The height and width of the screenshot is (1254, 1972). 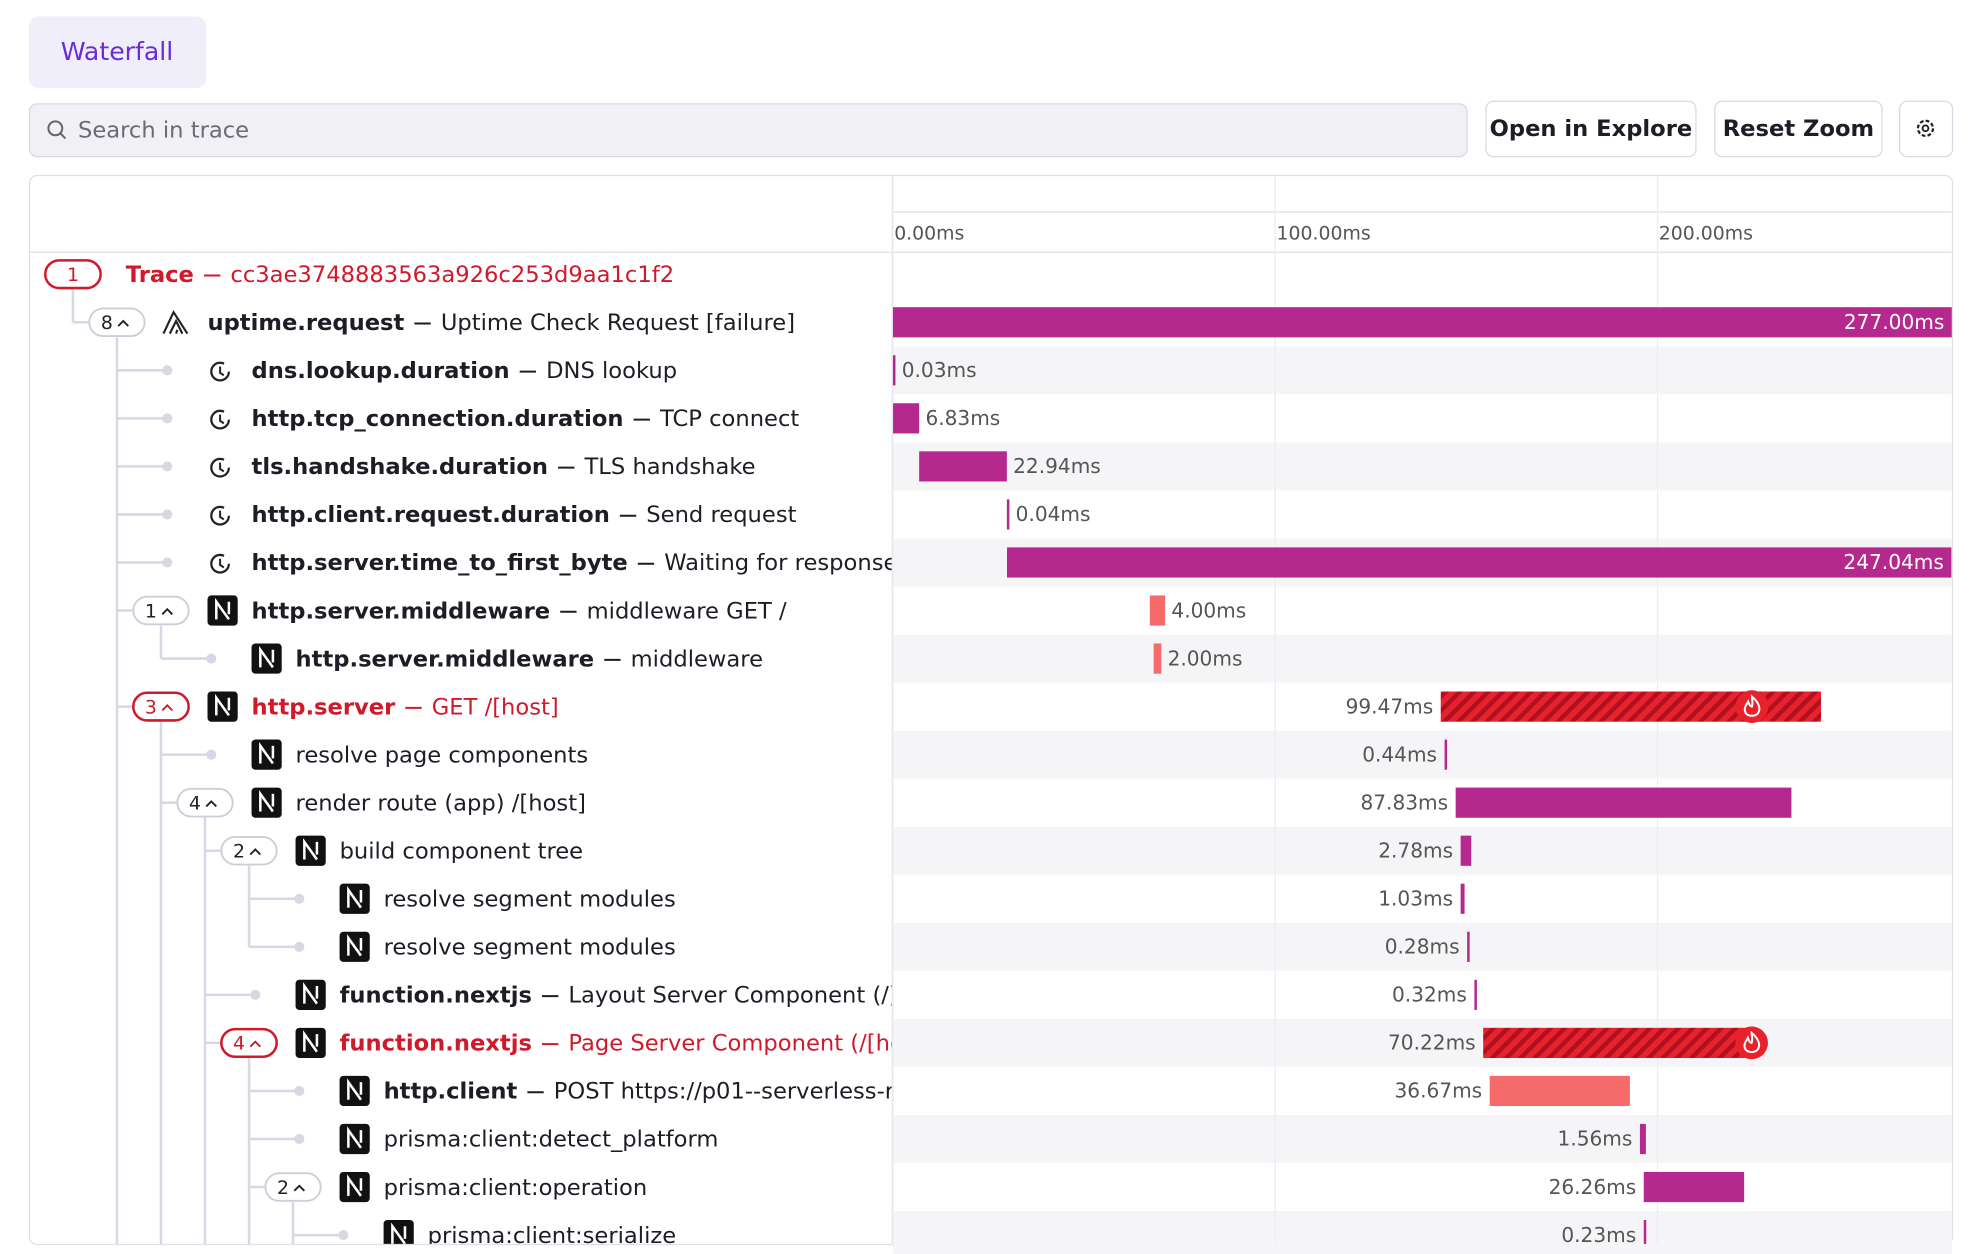 What do you see at coordinates (1390, 706) in the screenshot?
I see `duration-label: 99.47ms` at bounding box center [1390, 706].